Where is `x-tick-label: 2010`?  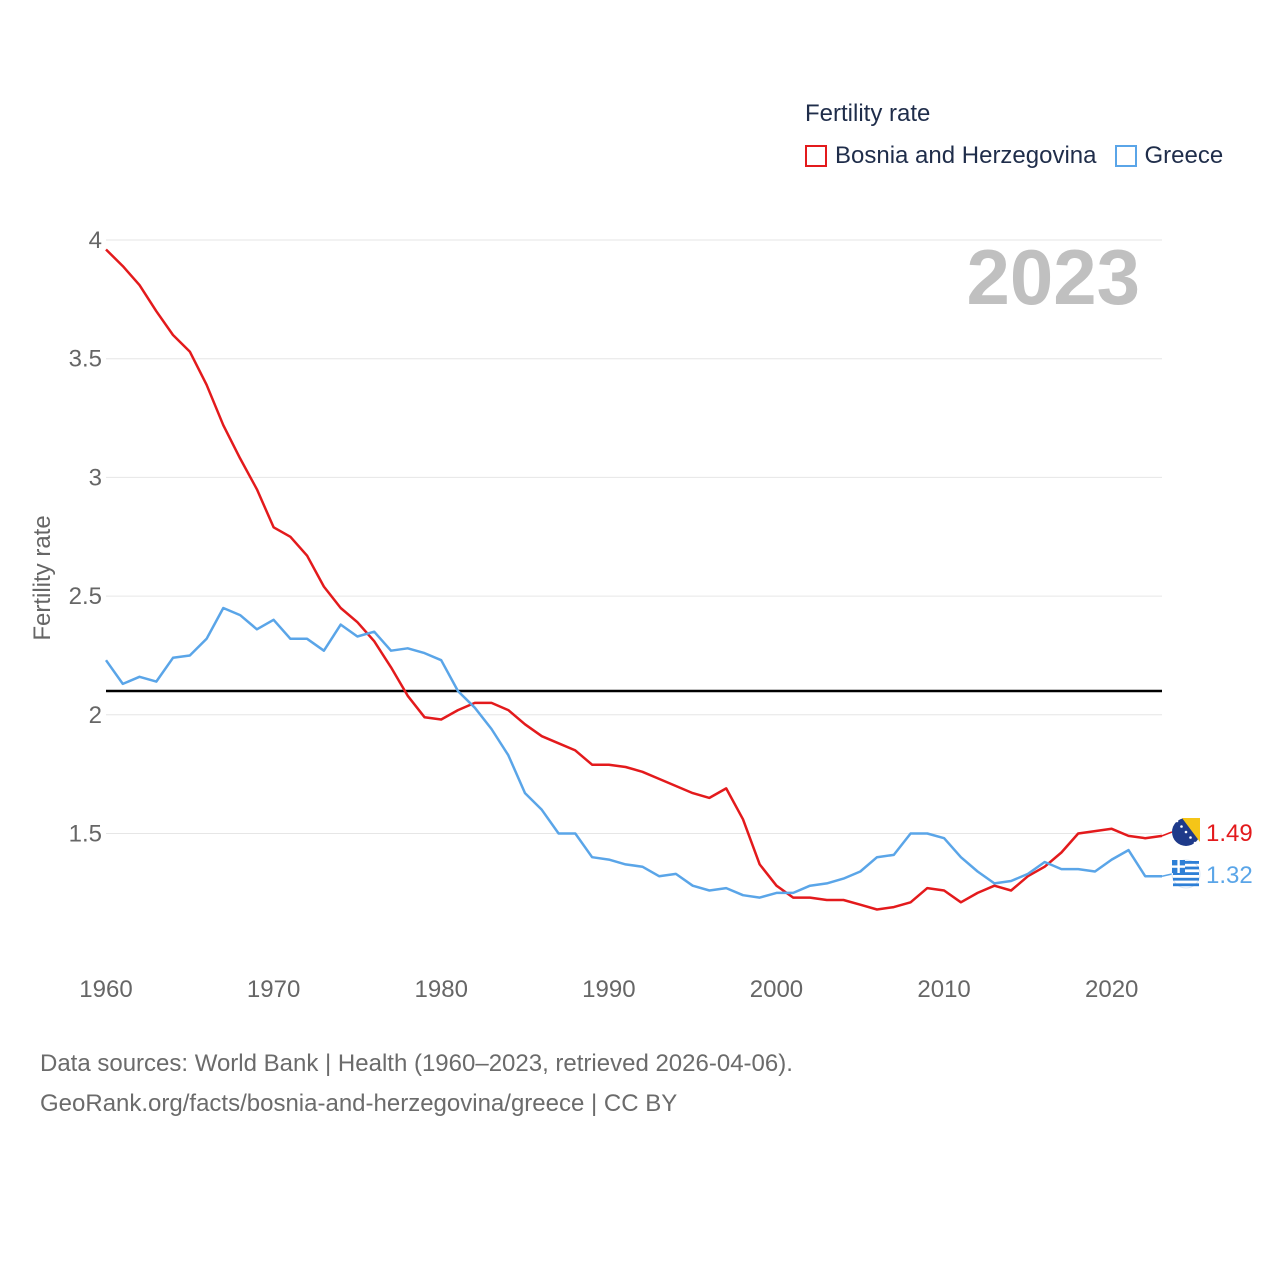
x-tick-label: 2010 is located at coordinates (943, 989).